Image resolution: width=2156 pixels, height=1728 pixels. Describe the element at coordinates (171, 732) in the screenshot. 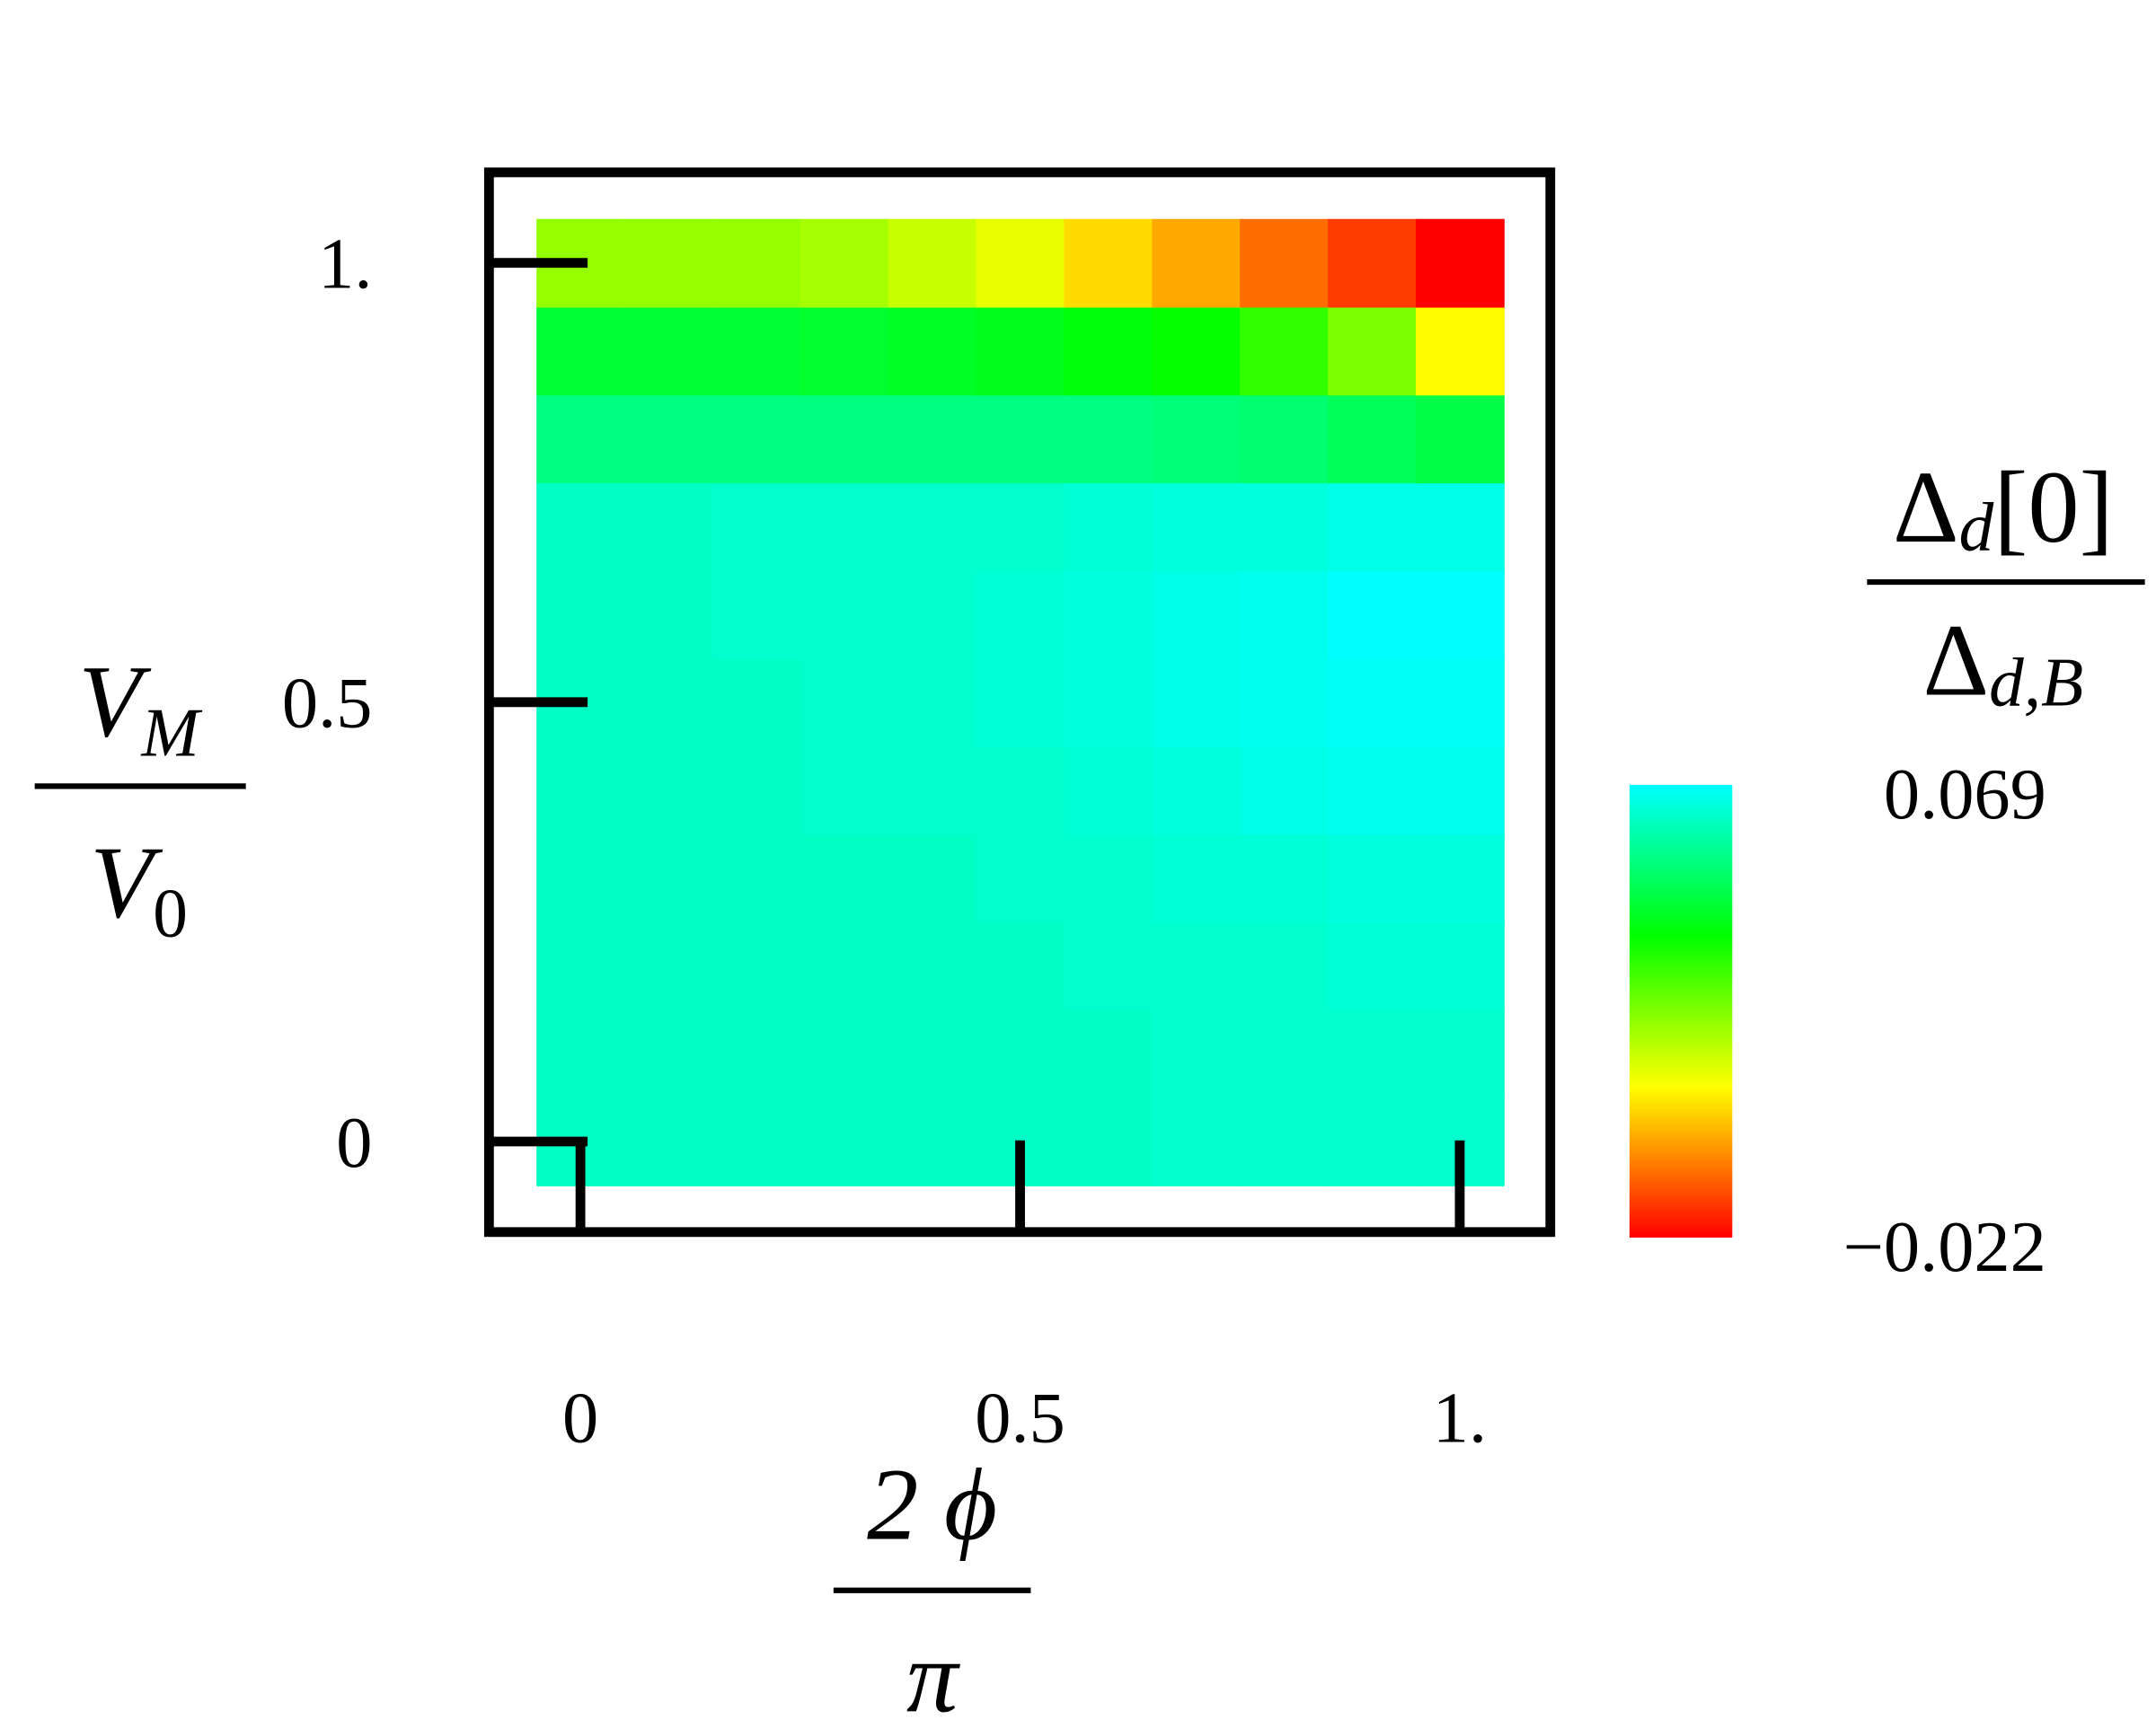

I see `y-label-num-sub: M` at that location.